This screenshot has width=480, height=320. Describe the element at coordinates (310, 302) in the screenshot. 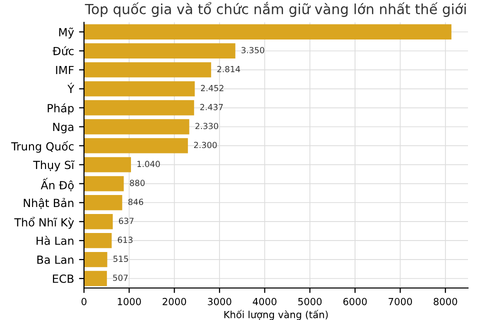

I see `x-tick-label: 5000` at that location.